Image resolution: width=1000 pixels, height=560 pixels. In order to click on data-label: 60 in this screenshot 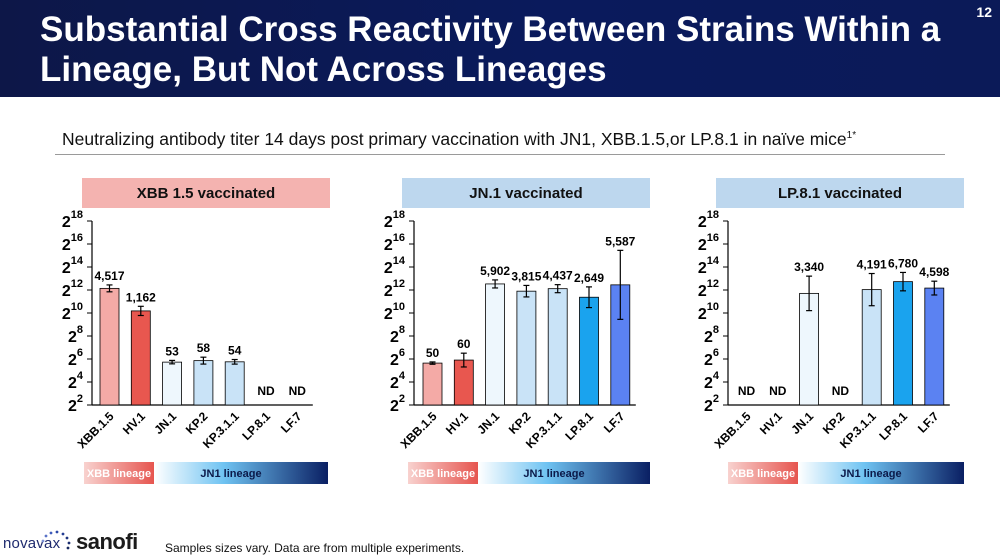, I will do `click(464, 344)`.